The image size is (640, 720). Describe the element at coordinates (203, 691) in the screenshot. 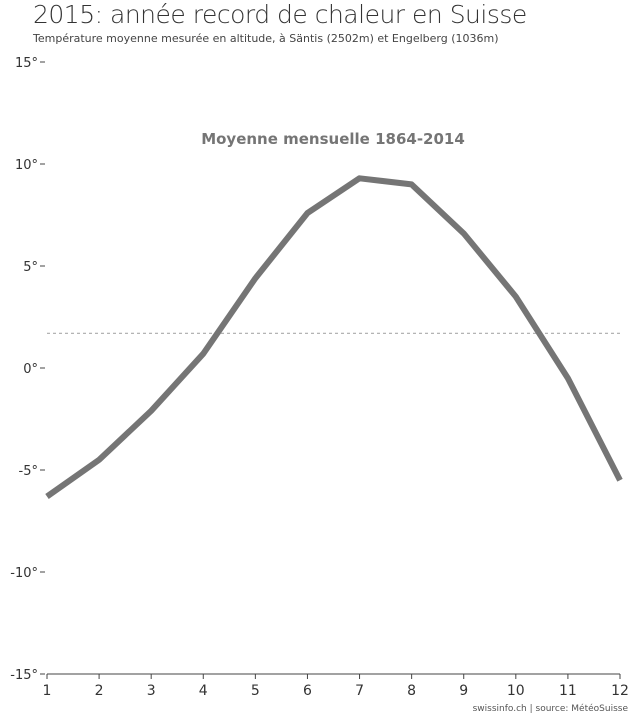

I see `x-tick-label: 4` at that location.